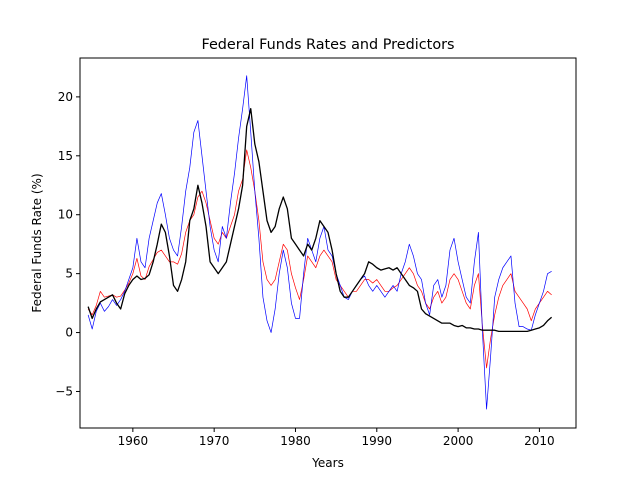 This screenshot has width=640, height=480. What do you see at coordinates (69, 333) in the screenshot?
I see `y-tick-label: 0` at bounding box center [69, 333].